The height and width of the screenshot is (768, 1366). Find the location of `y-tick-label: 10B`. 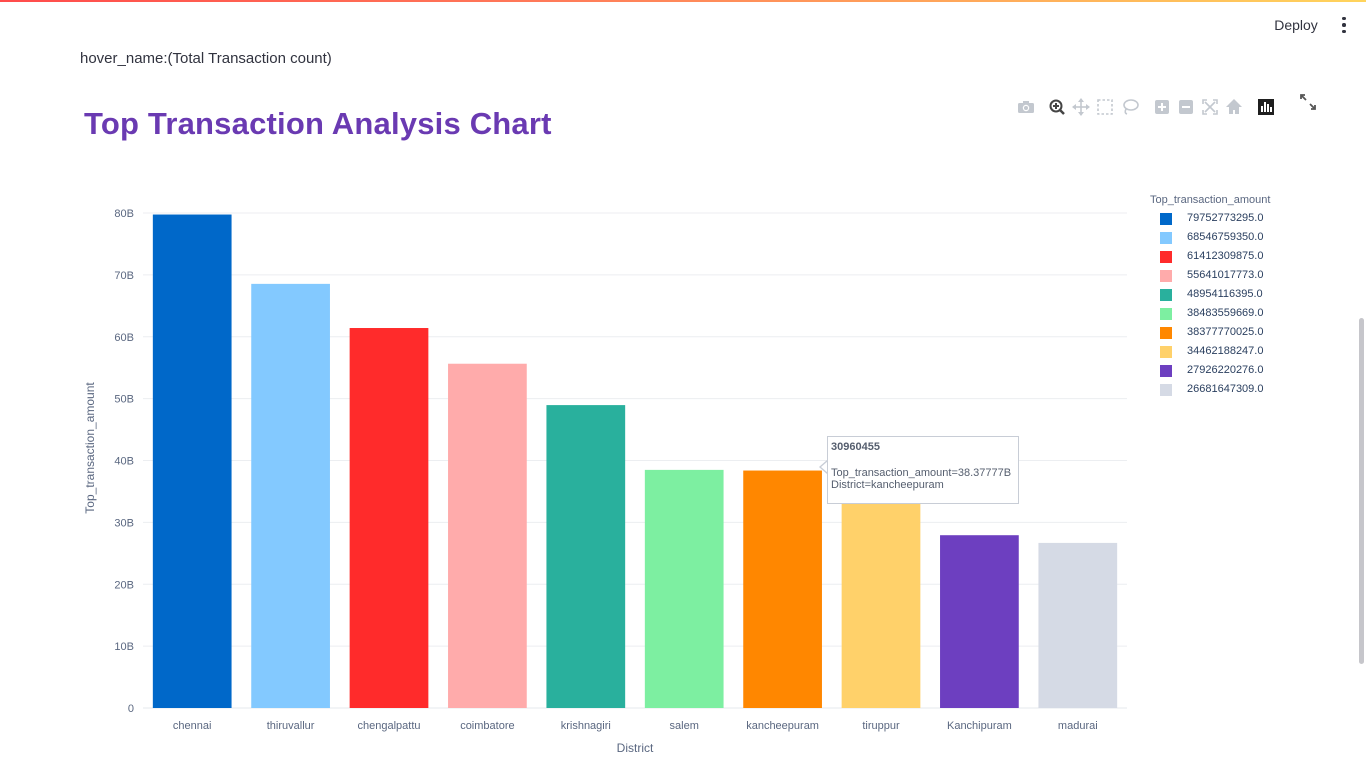

y-tick-label: 10B is located at coordinates (124, 647).